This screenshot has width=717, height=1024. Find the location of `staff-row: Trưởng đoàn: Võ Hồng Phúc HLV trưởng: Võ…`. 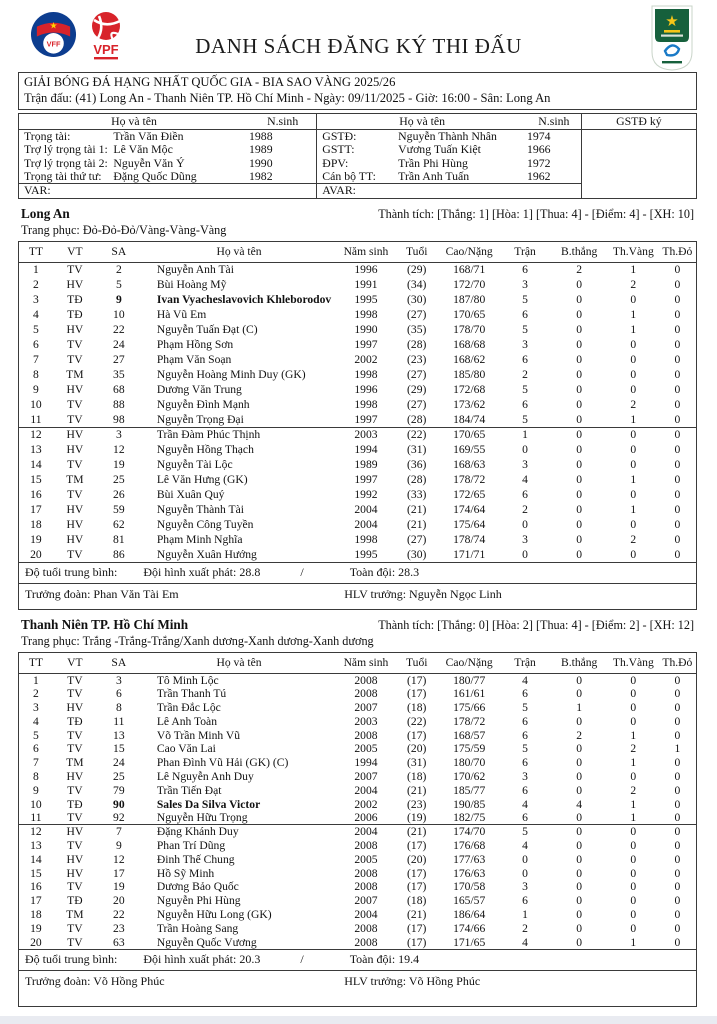

staff-row: Trưởng đoàn: Võ Hồng Phúc HLV trưởng: Võ… is located at coordinates (357, 987).